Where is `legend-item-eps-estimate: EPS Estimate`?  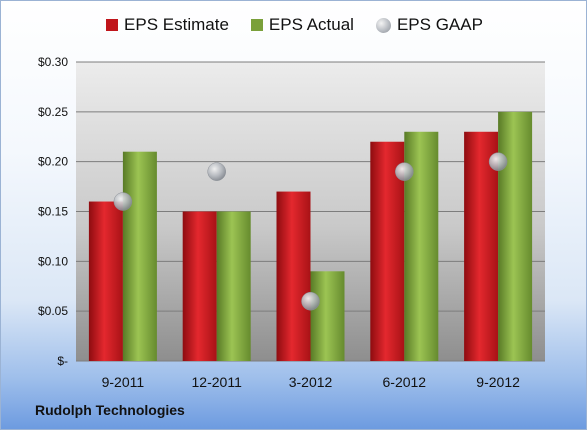 legend-item-eps-estimate: EPS Estimate is located at coordinates (167, 25).